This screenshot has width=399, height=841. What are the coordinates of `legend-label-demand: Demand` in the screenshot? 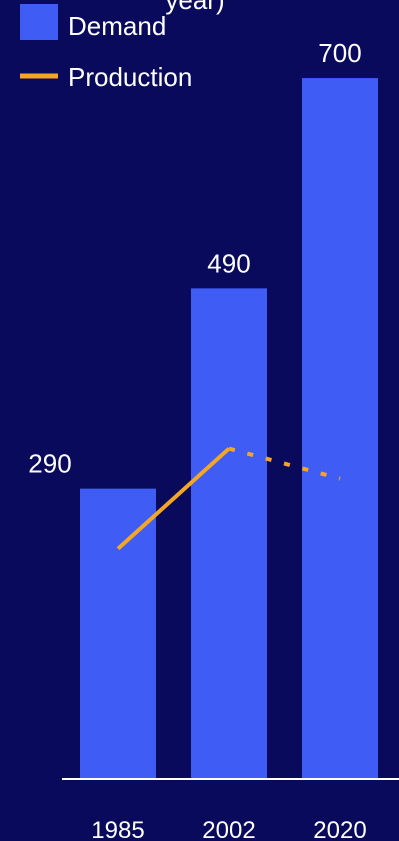 It's located at (117, 26).